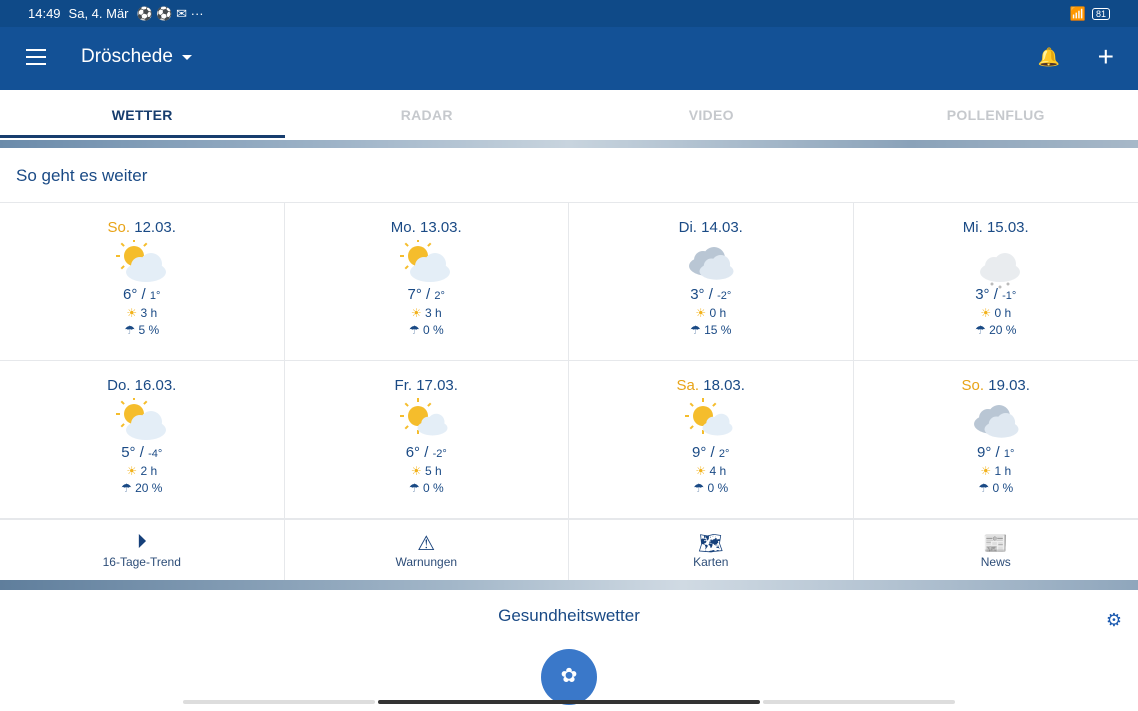 This screenshot has height=711, width=1138. I want to click on weekday: Di., so click(687, 227).